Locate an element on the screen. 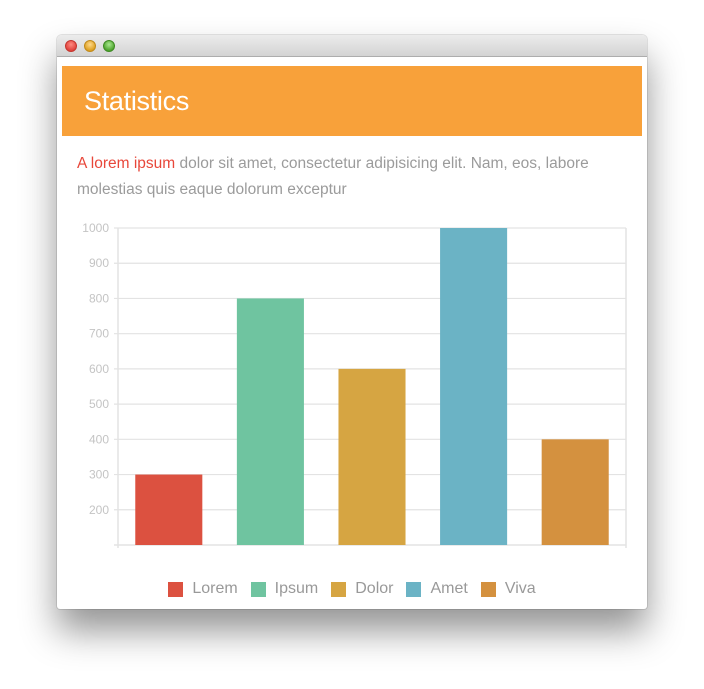 The height and width of the screenshot is (689, 704). bar-lorem is located at coordinates (169, 509).